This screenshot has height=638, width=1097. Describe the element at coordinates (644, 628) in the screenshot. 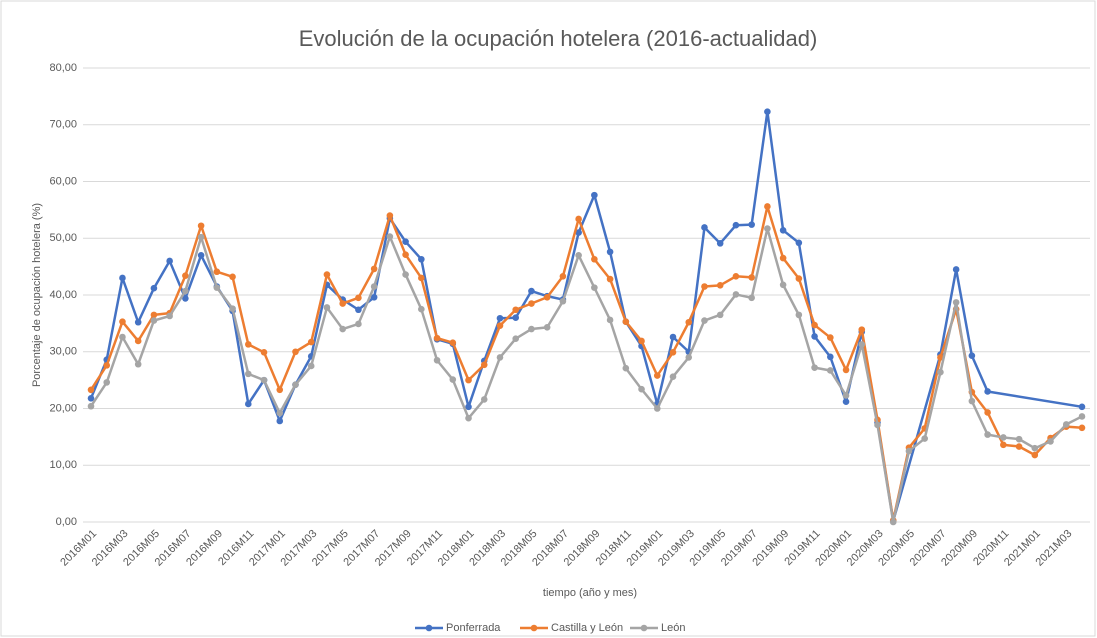

I see `legend-marker` at that location.